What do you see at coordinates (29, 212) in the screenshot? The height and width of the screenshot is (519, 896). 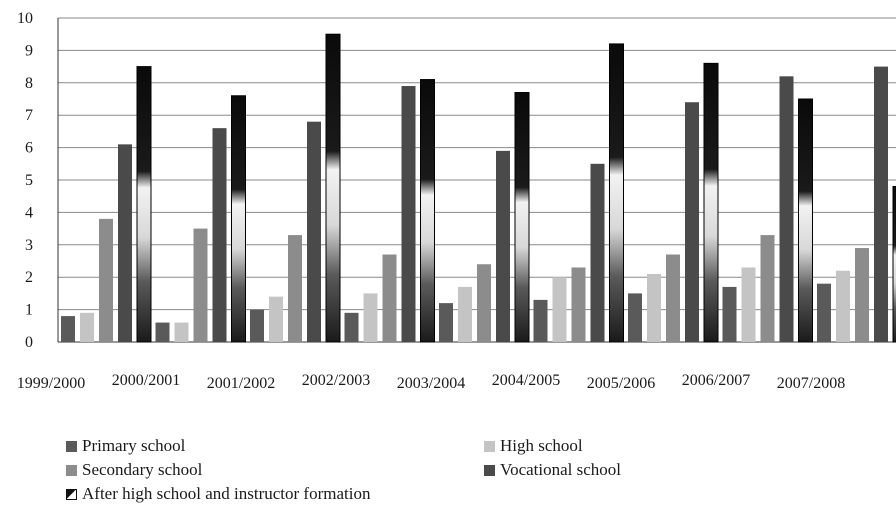 I see `y-tick-label: 4` at bounding box center [29, 212].